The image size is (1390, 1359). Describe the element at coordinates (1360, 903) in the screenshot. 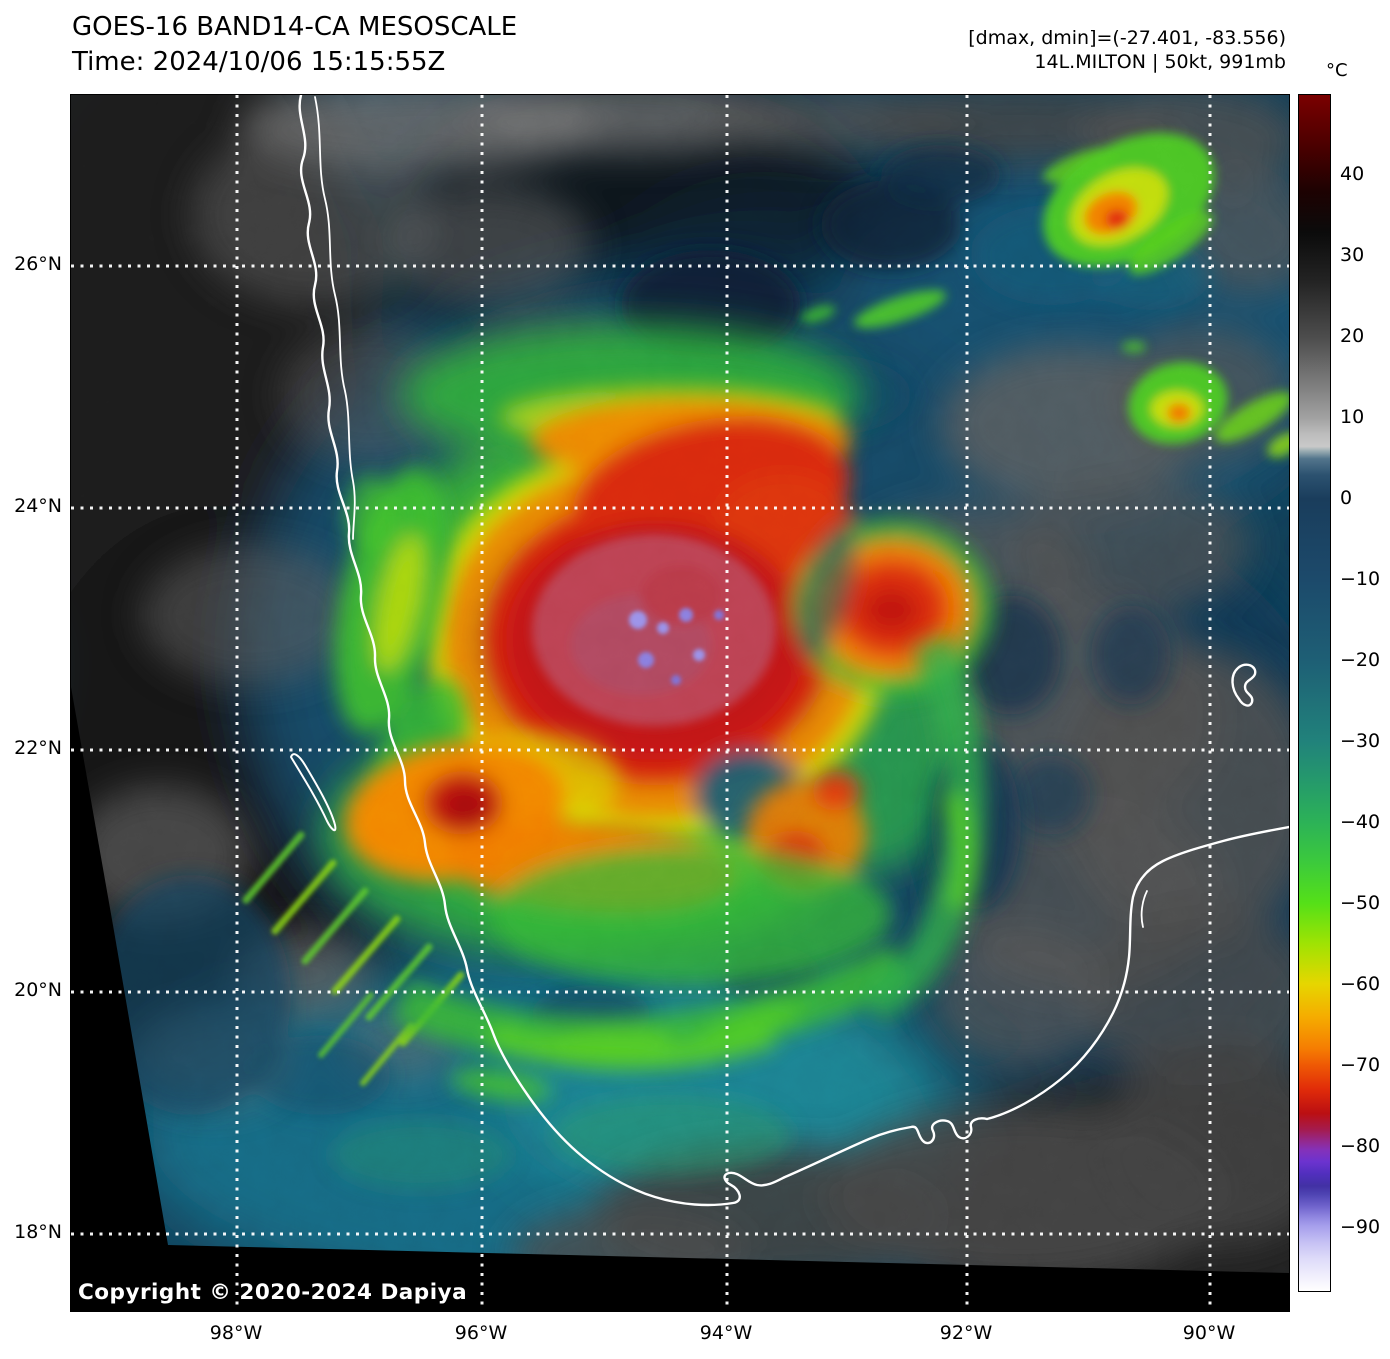

I see `colorbar-tick-m50: −50` at that location.